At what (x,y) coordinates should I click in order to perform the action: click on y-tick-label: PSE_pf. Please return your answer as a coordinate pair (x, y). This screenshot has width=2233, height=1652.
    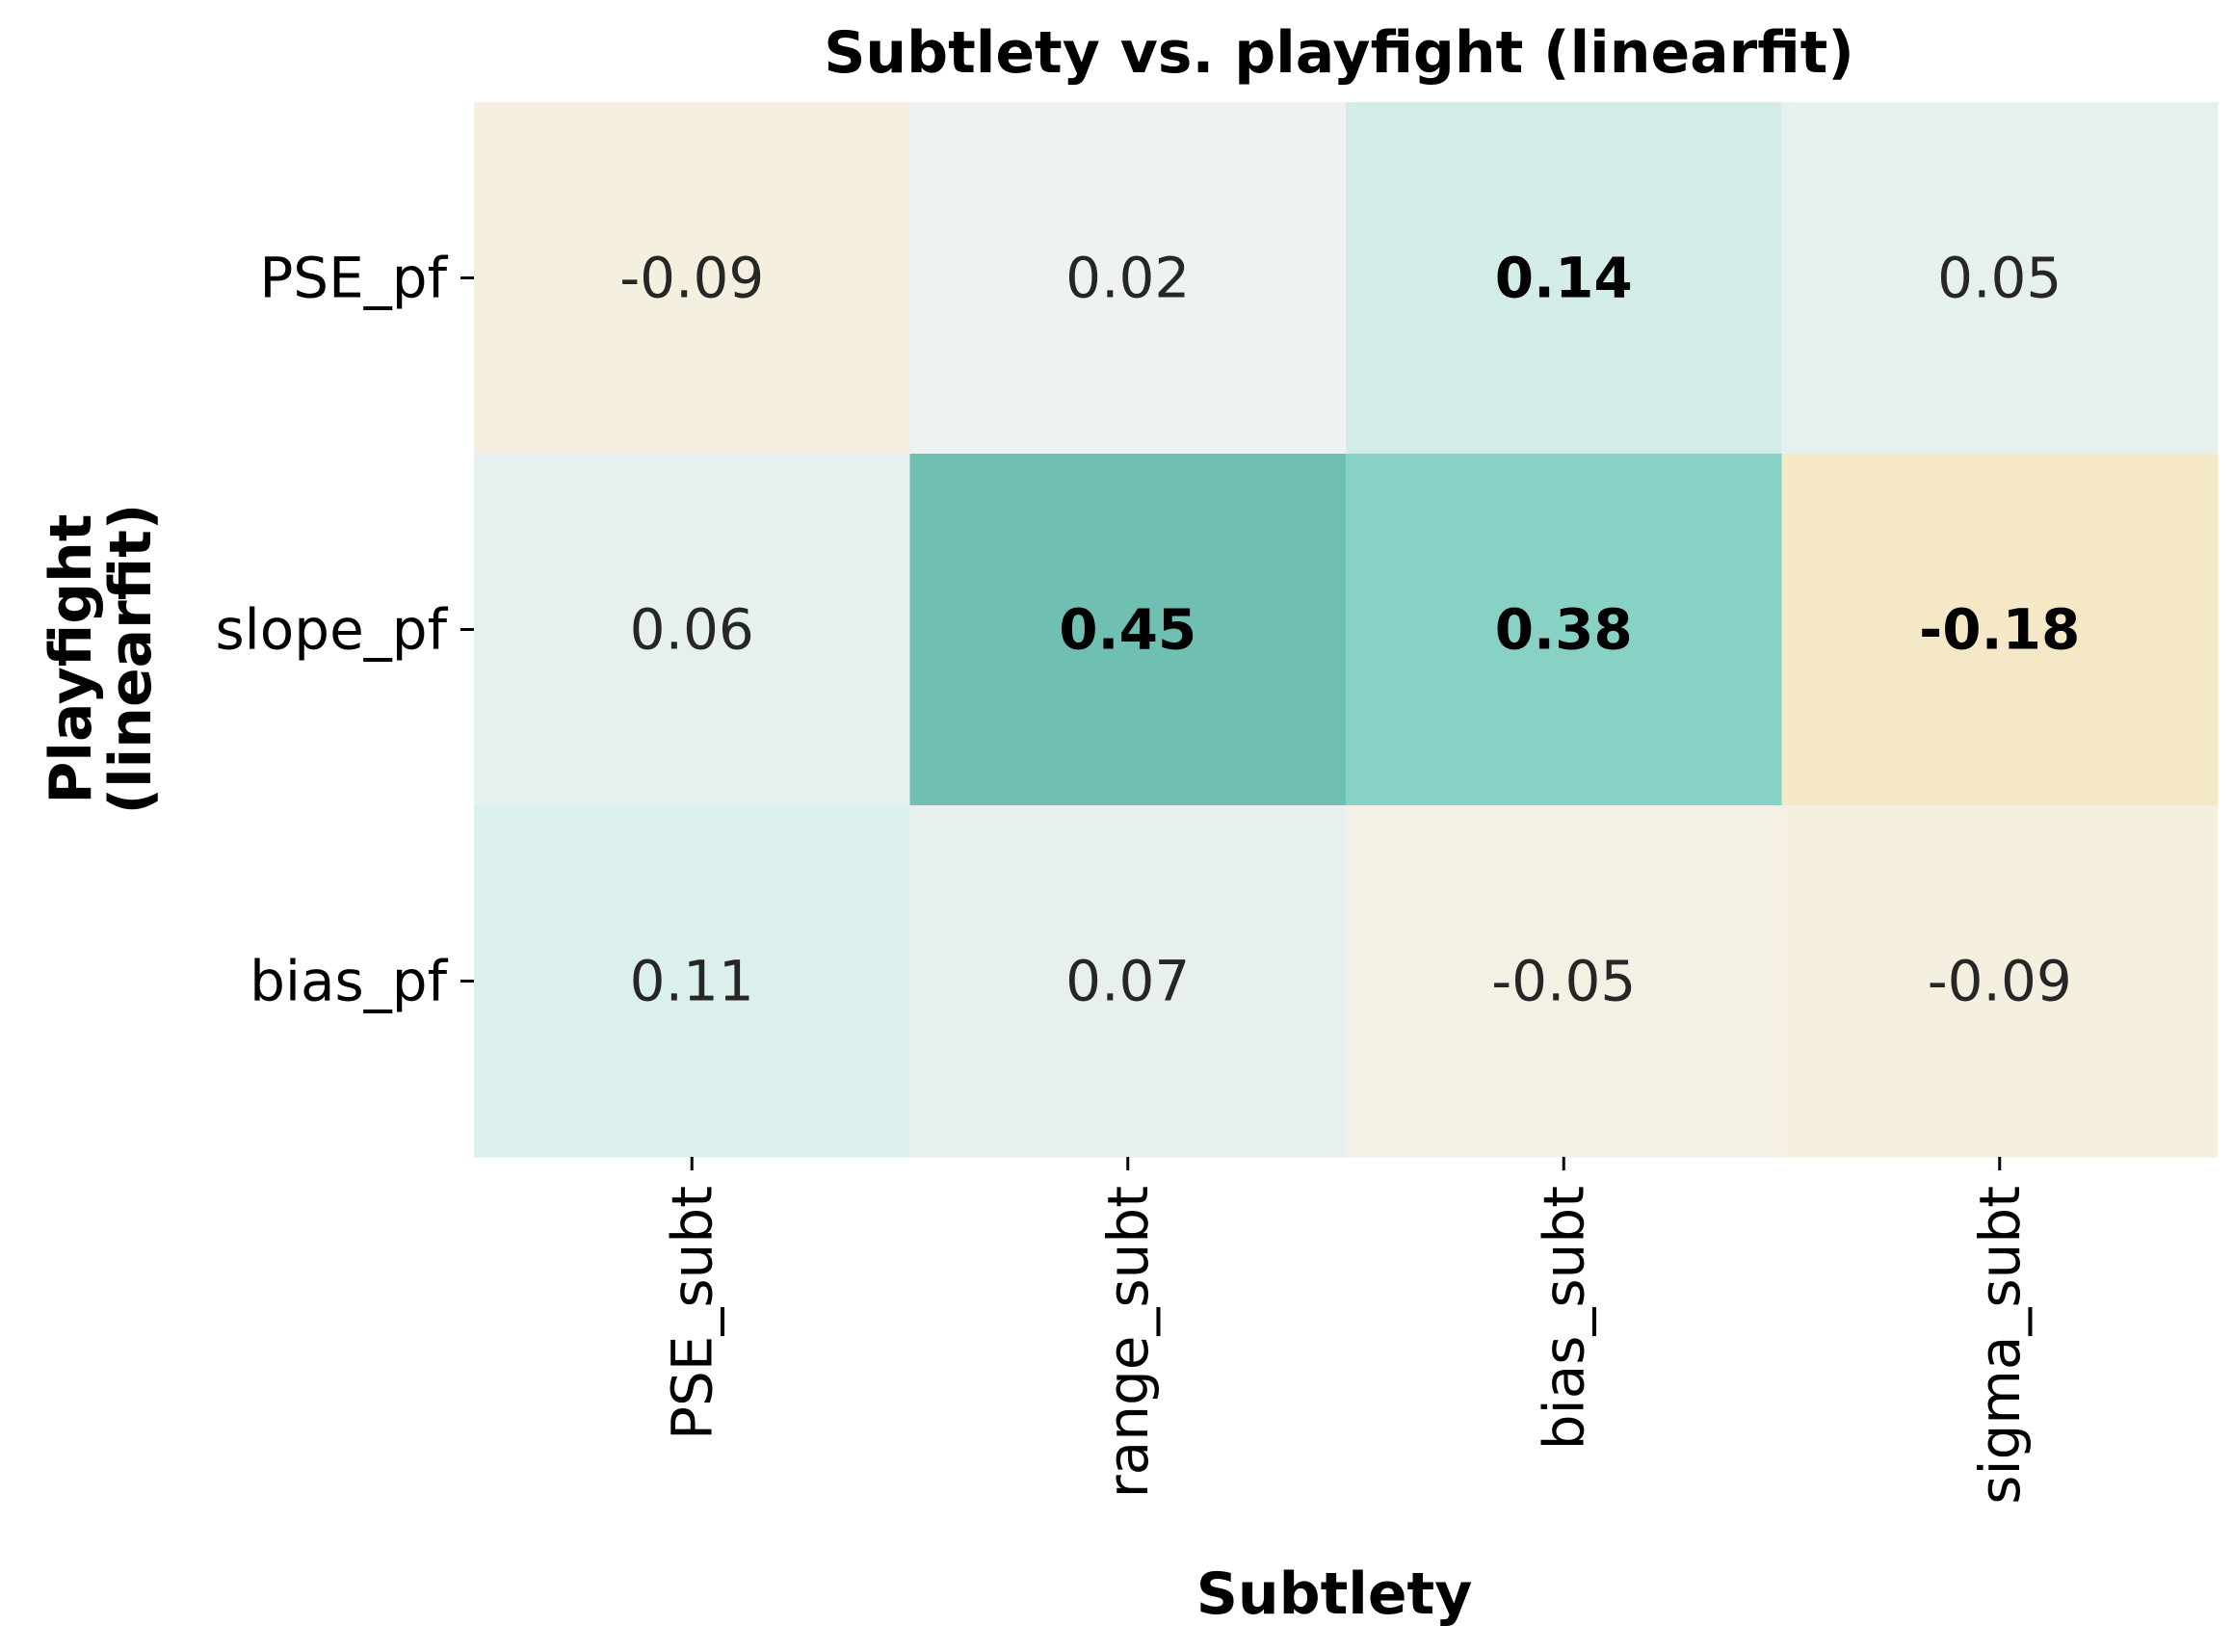
    Looking at the image, I should click on (354, 278).